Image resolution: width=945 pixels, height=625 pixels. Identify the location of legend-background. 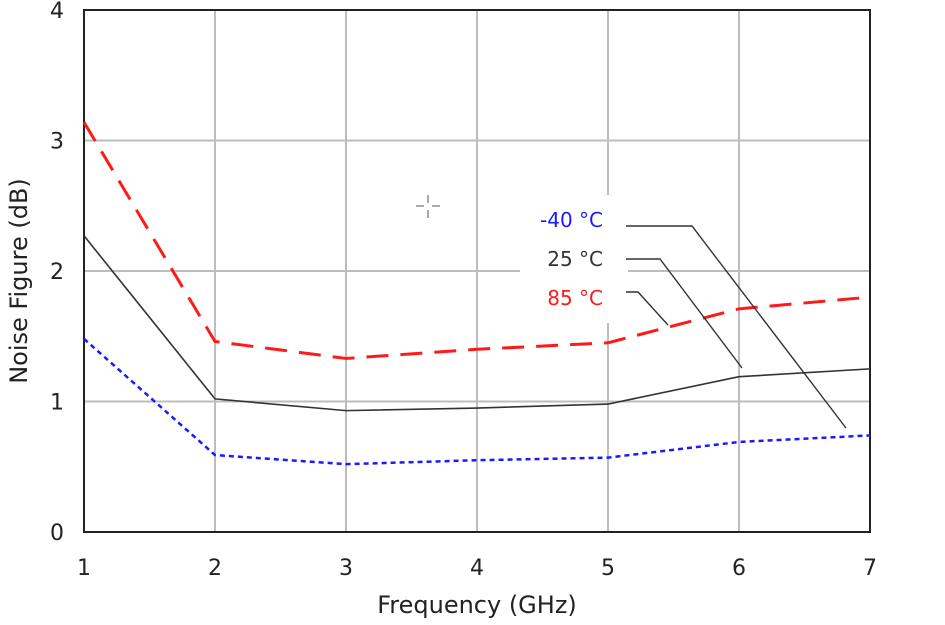
(574, 259).